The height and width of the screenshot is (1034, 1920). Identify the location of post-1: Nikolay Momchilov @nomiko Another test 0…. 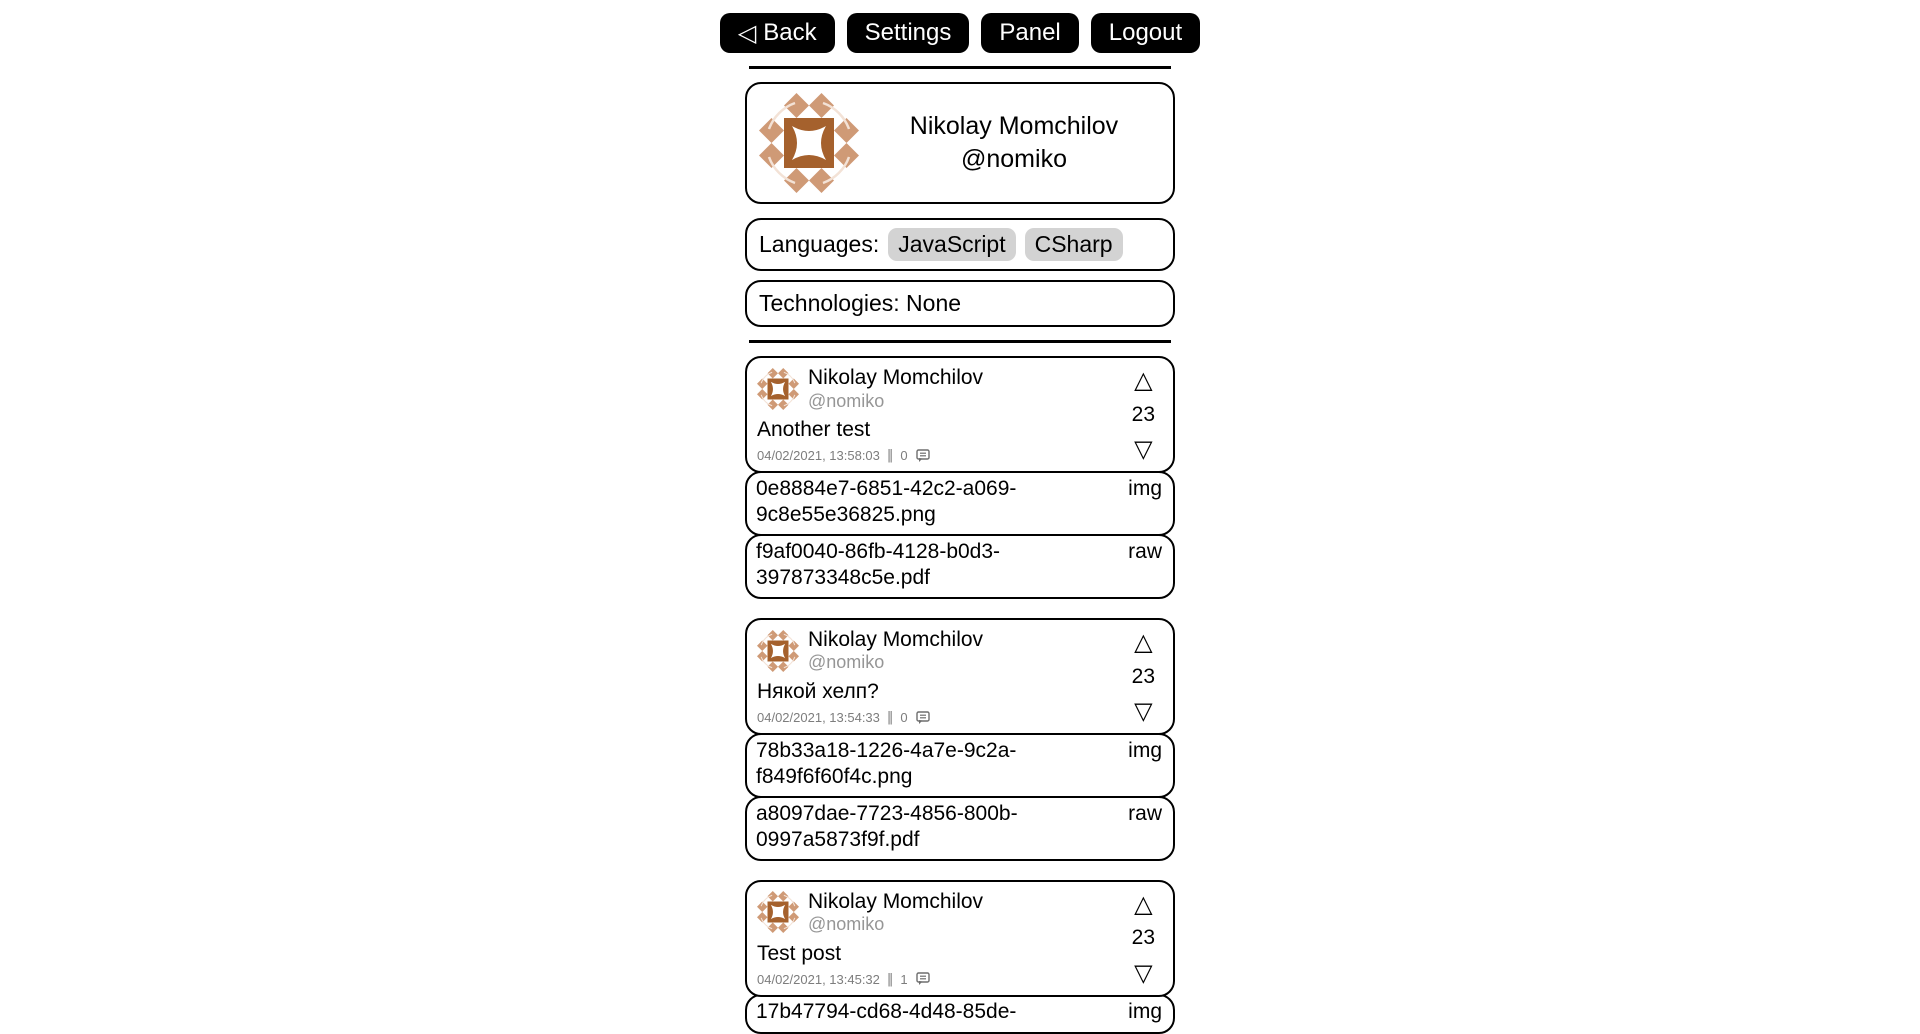
(960, 478).